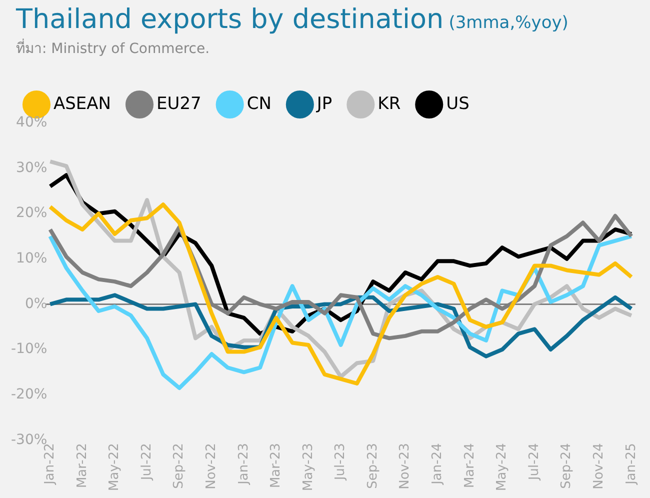 The height and width of the screenshot is (498, 650). I want to click on x-tick-label: Jul-23, so click(340, 462).